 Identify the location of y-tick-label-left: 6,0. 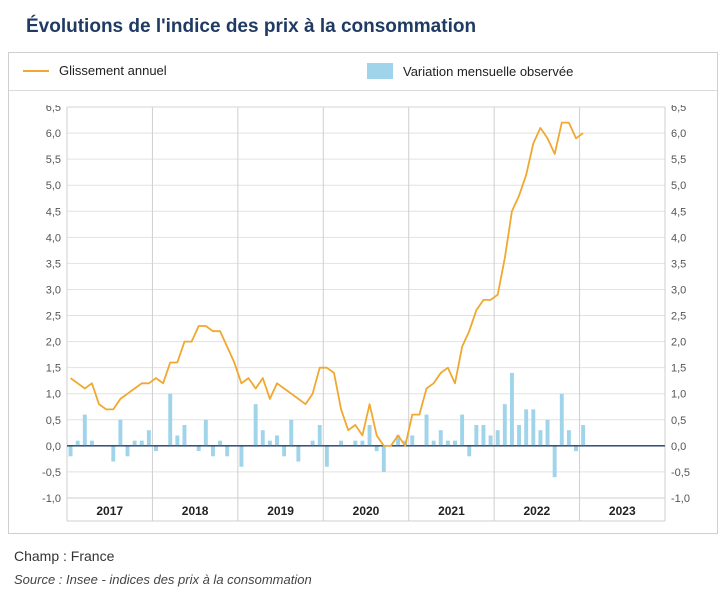
(53, 134).